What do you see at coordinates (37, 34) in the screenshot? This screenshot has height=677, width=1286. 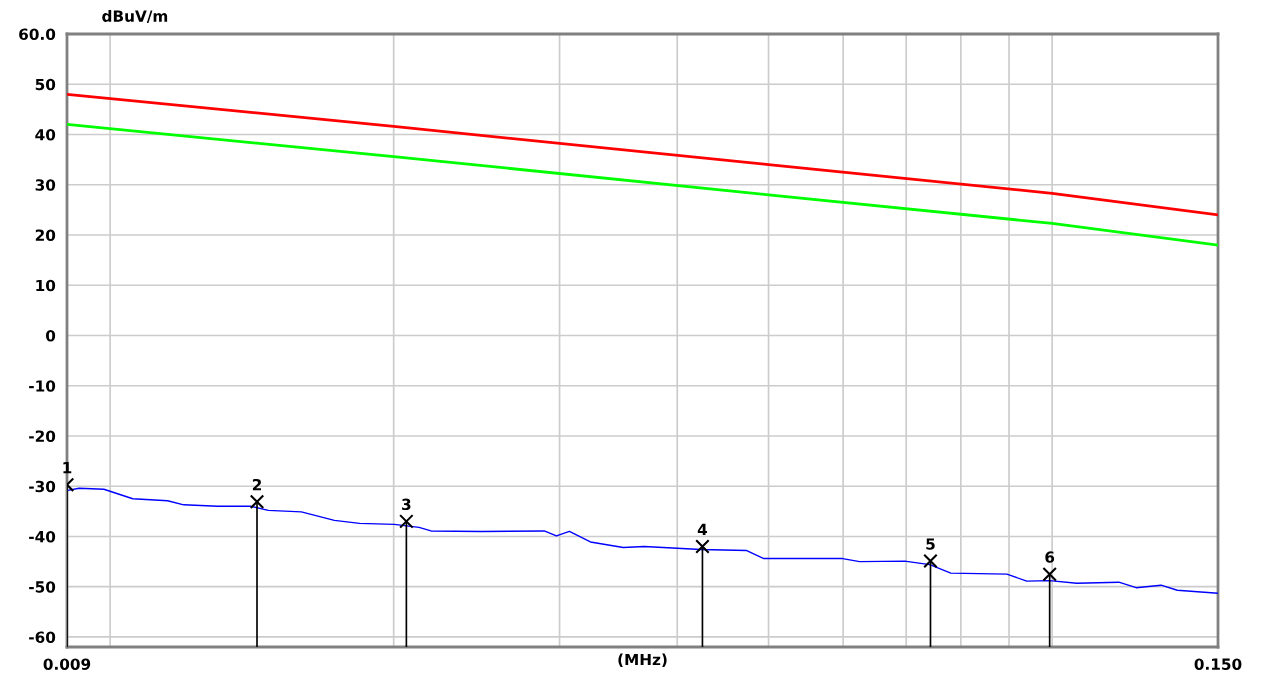 I see `y-tick-label: 60.0` at bounding box center [37, 34].